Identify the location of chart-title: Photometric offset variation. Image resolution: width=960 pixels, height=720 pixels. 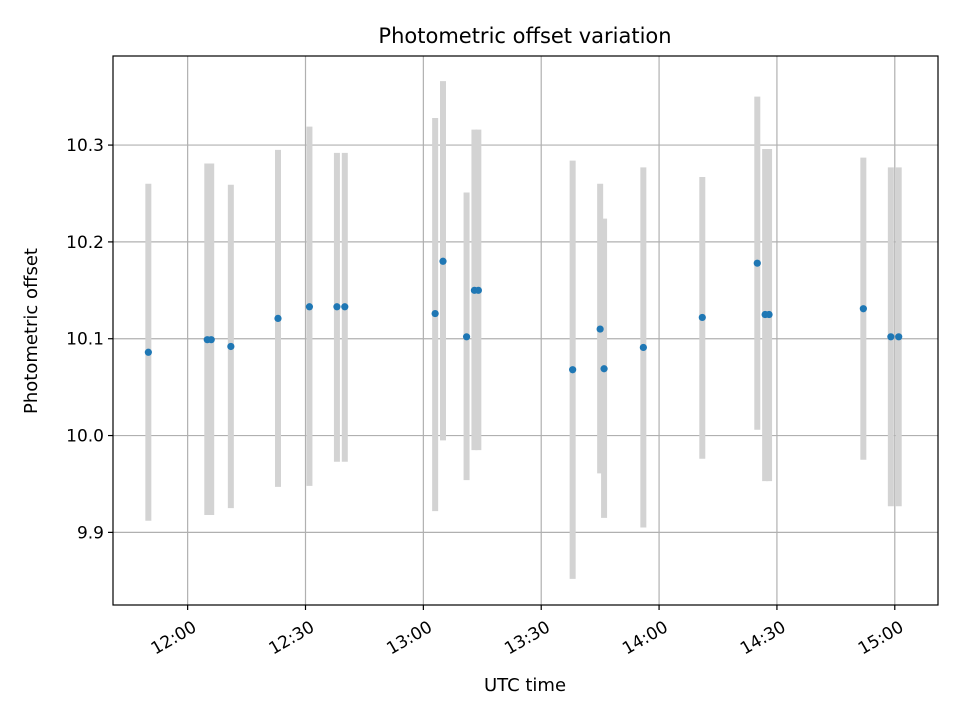
(524, 36).